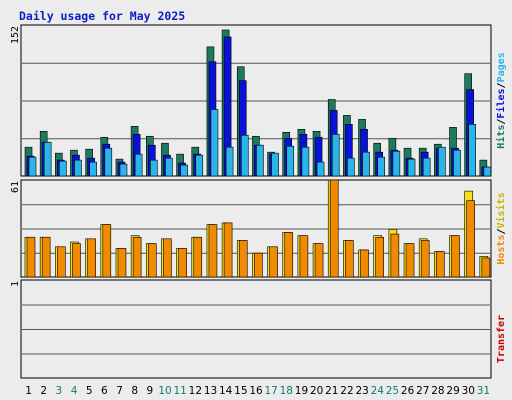  What do you see at coordinates (89, 391) in the screenshot?
I see `x-tick-label-day-5: 5` at bounding box center [89, 391].